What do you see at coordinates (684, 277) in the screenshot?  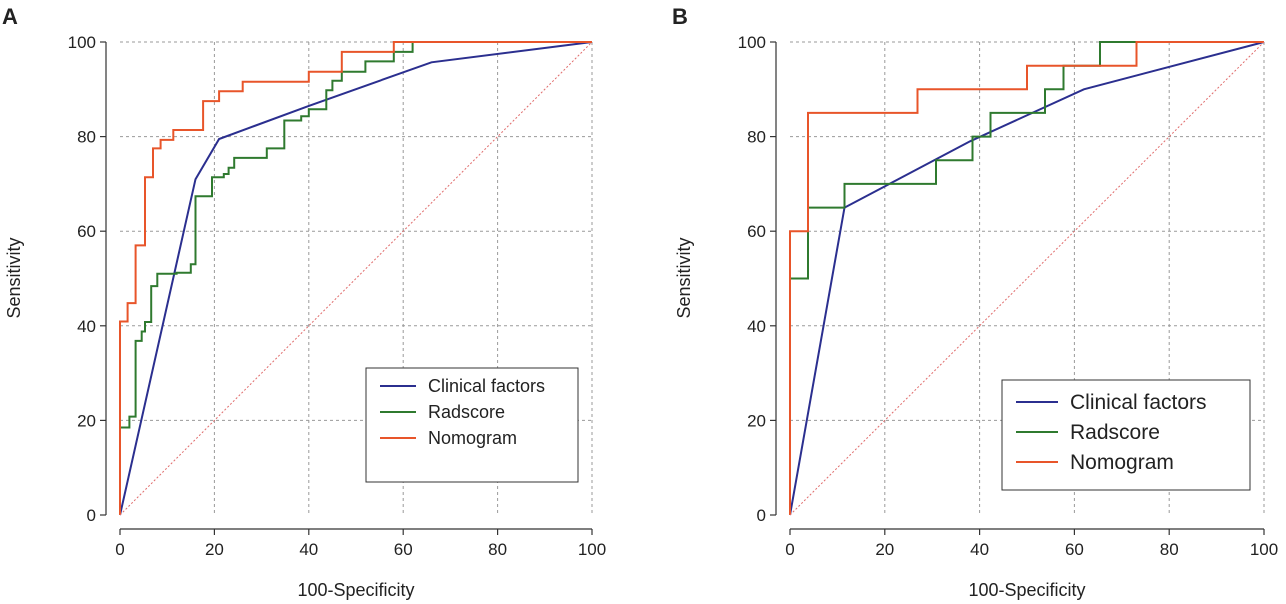 I see `panel-b-y-axis-title: Sensitivity` at bounding box center [684, 277].